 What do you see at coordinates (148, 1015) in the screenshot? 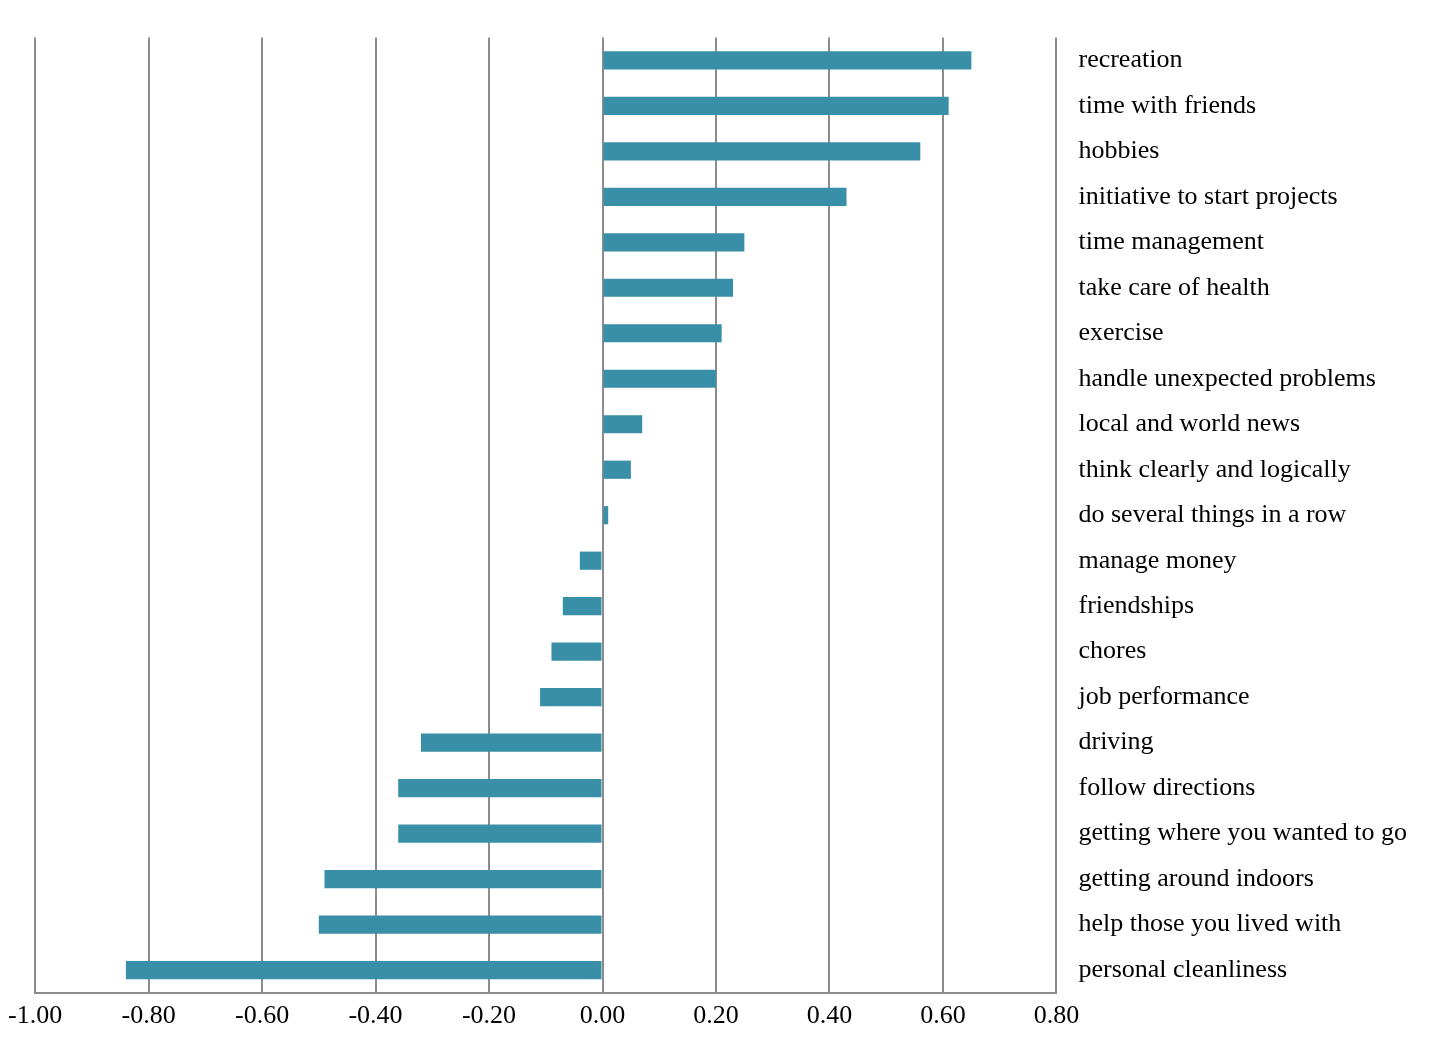
I see `x-tick-label: -0.80` at bounding box center [148, 1015].